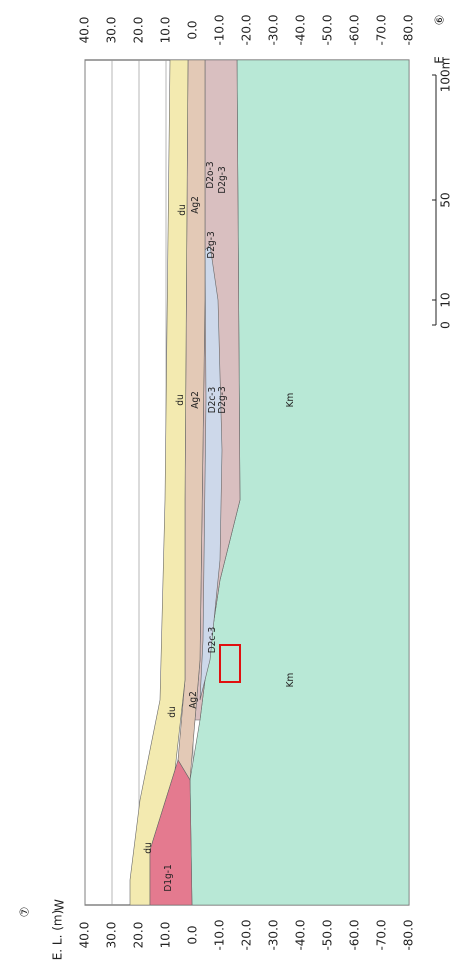 Image resolution: width=455 pixels, height=976 pixels. What do you see at coordinates (446, 325) in the screenshot?
I see `scale-label: 0` at bounding box center [446, 325].